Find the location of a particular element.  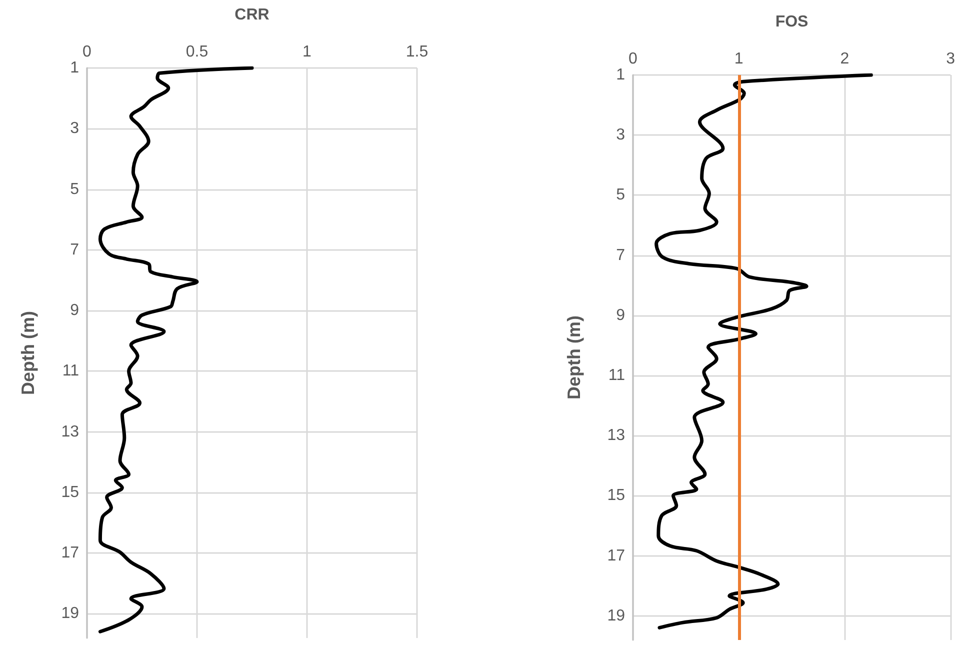

x-tick-label: 2 is located at coordinates (845, 59).